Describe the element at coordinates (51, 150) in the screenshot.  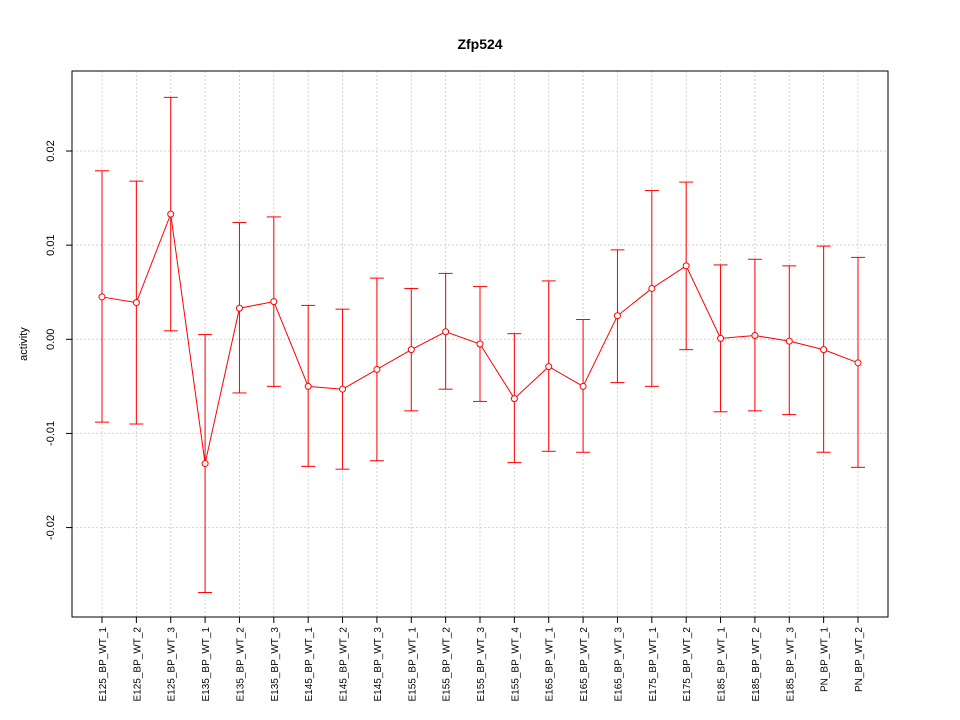
I see `y-tick-label: 0.02` at that location.